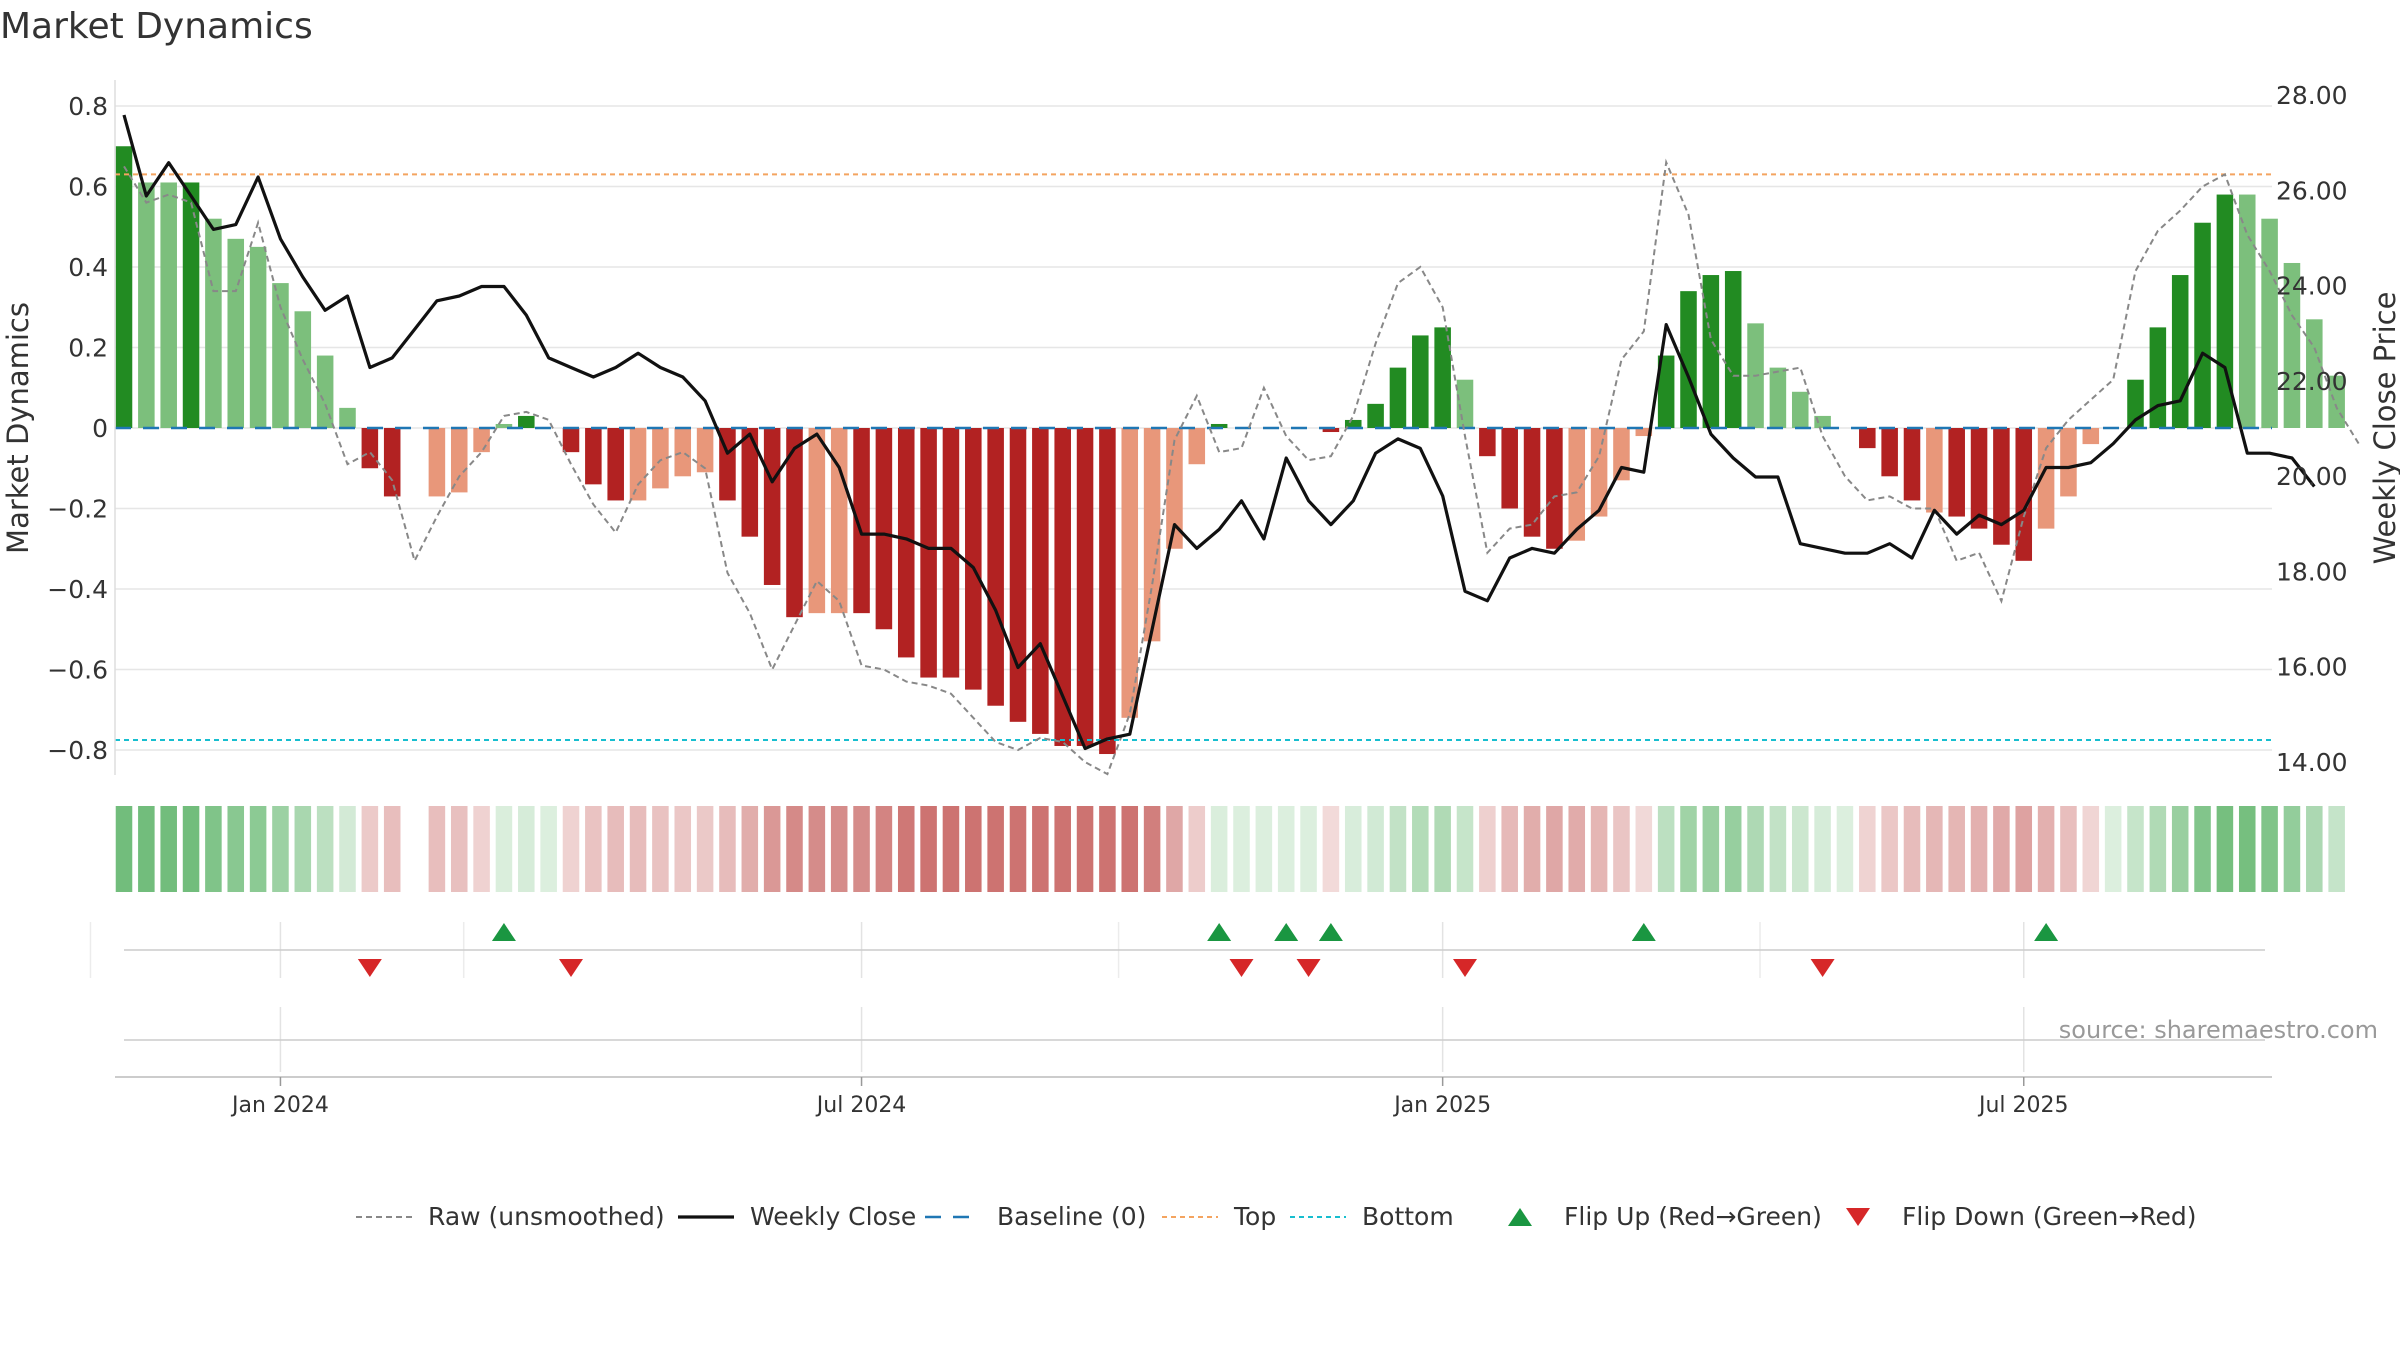  I want to click on legend-label: Bottom, so click(1408, 1216).